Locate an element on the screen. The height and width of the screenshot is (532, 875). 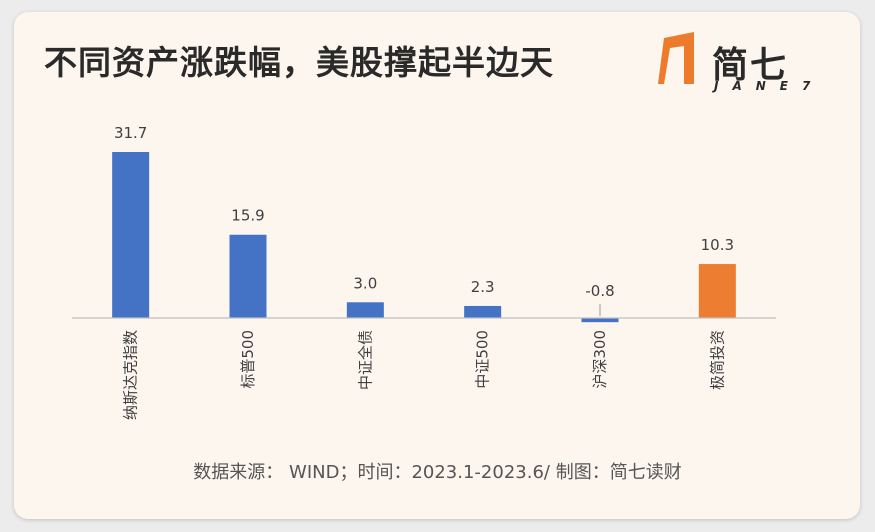
category-label: 标普500 is located at coordinates (248, 359).